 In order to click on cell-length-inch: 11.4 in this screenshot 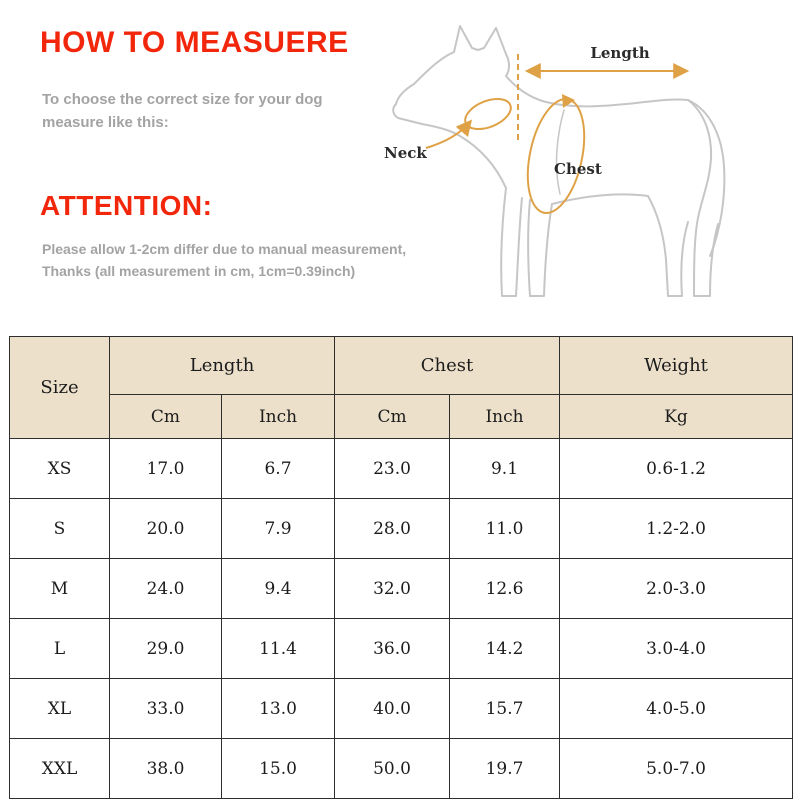, I will do `click(278, 648)`.